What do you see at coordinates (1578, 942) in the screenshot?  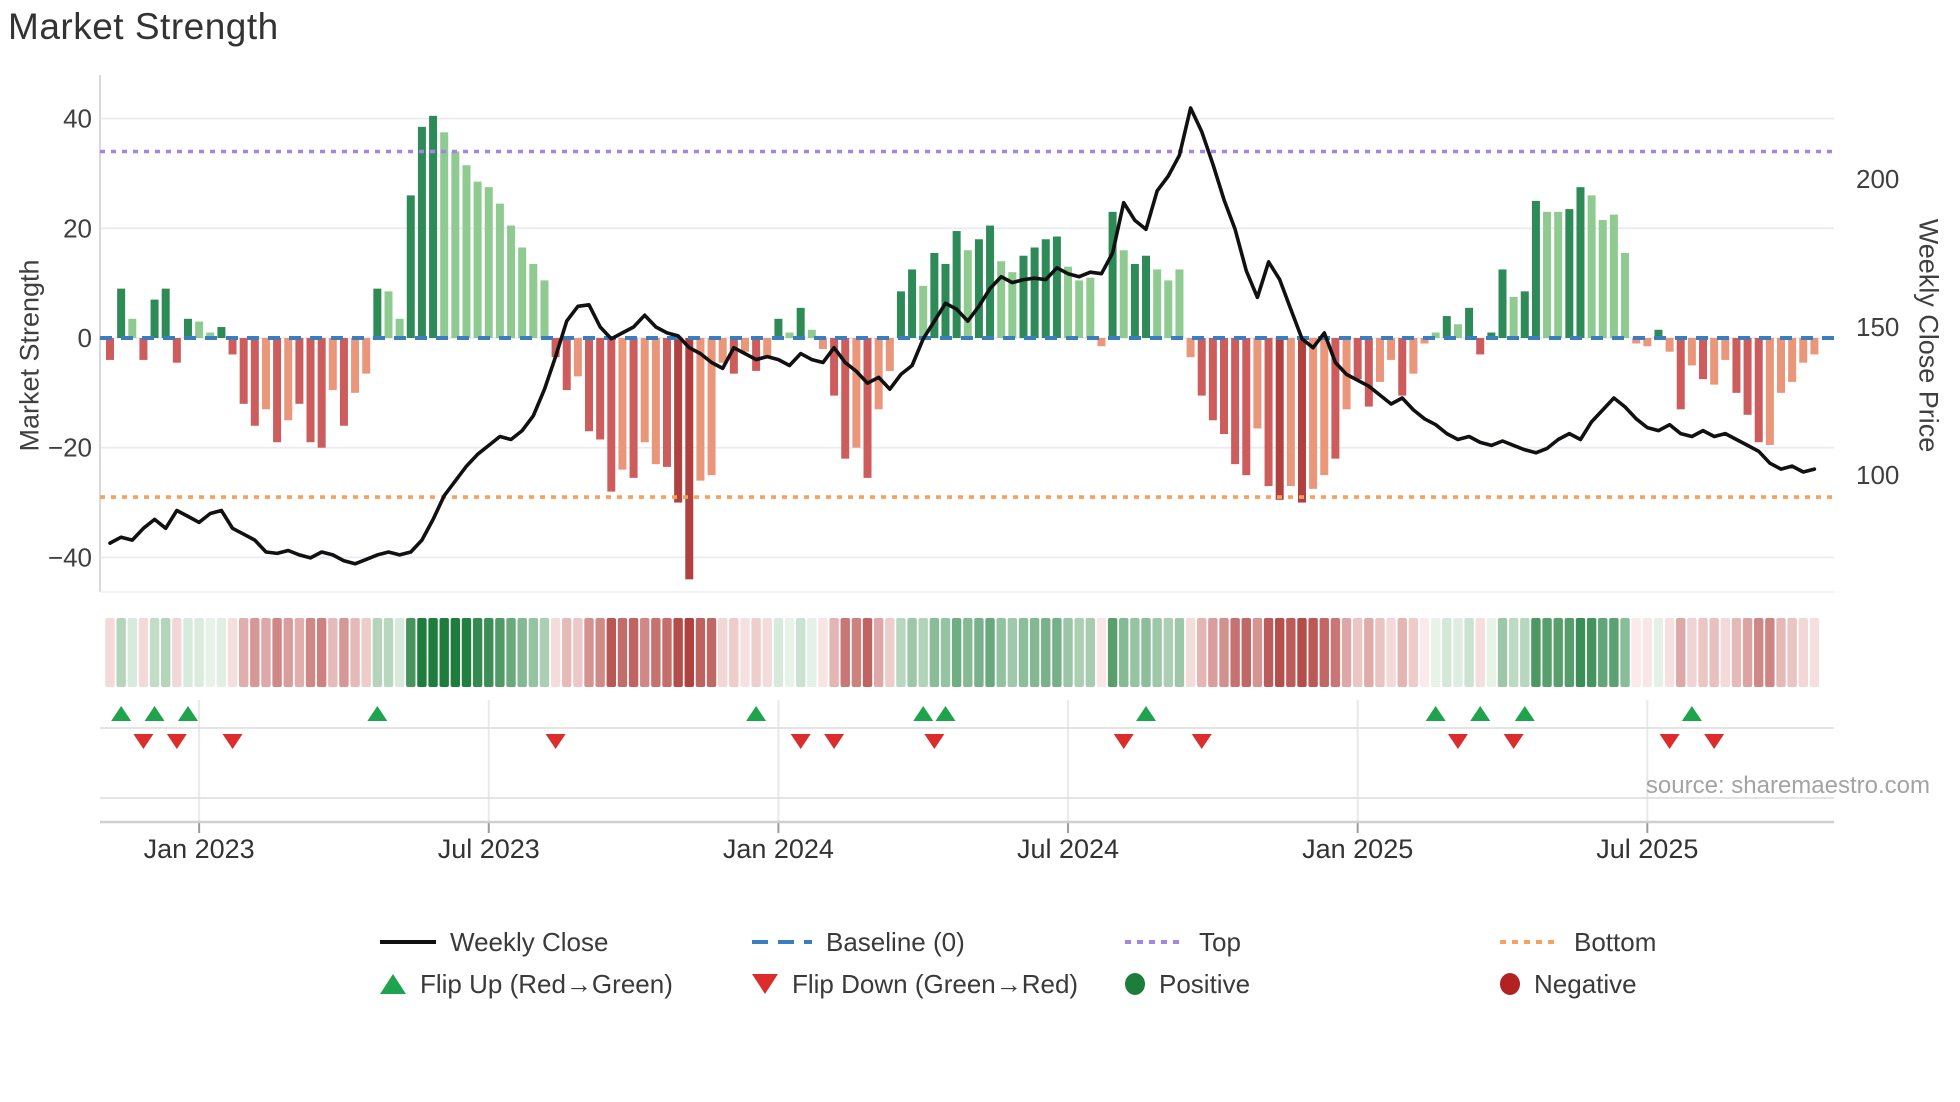 I see `legend-item-bottom: Bottom` at bounding box center [1578, 942].